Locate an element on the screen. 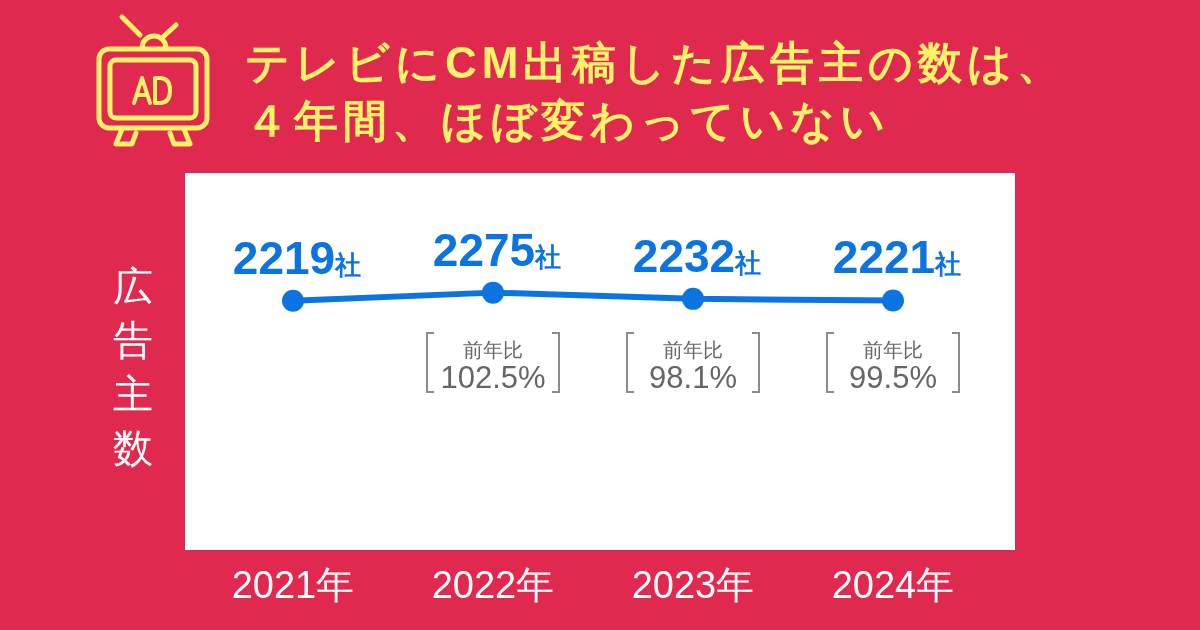 The width and height of the screenshot is (1200, 630). x-tick-label: 2021年 is located at coordinates (293, 585).